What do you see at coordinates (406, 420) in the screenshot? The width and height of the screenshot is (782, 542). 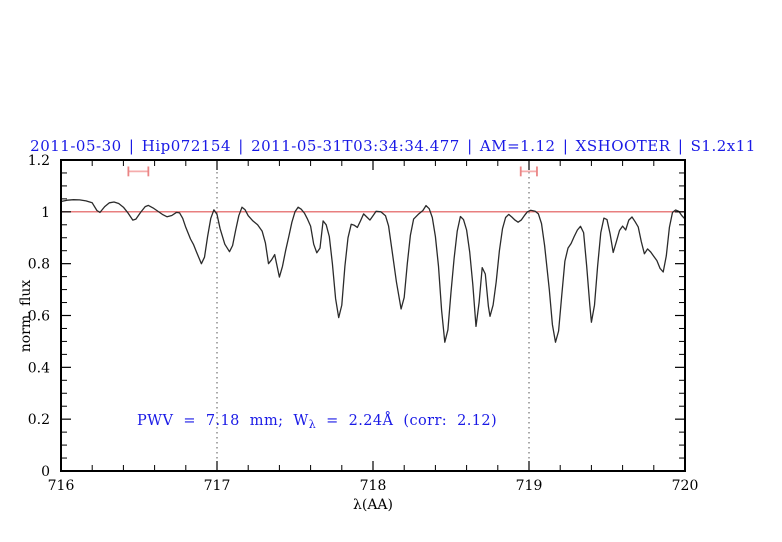 I see `pwv-annotation-suffix: = 2.24Å (corr: 2.12)` at bounding box center [406, 420].